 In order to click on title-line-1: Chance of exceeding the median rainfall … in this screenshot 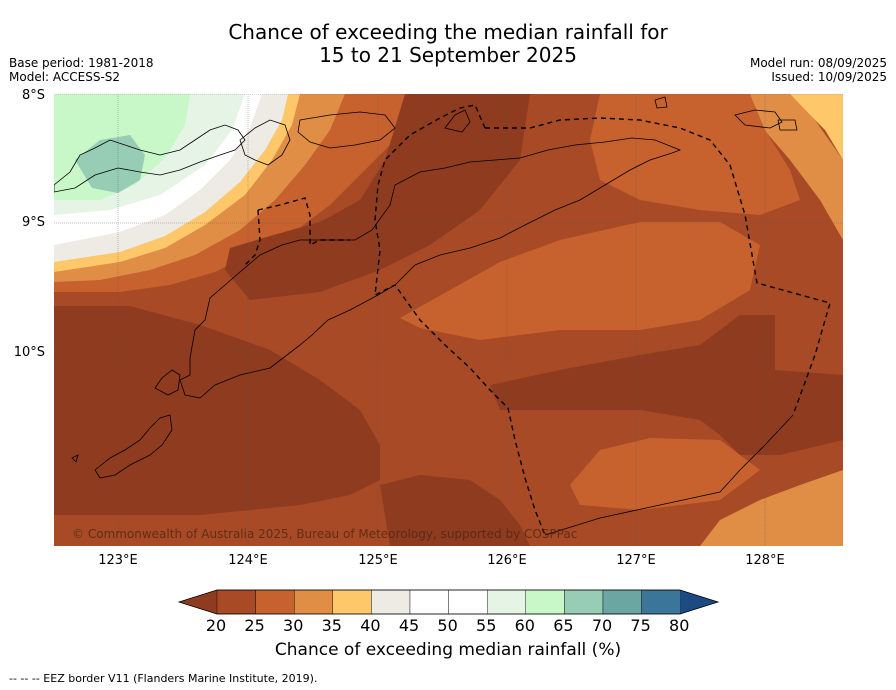, I will do `click(448, 32)`.